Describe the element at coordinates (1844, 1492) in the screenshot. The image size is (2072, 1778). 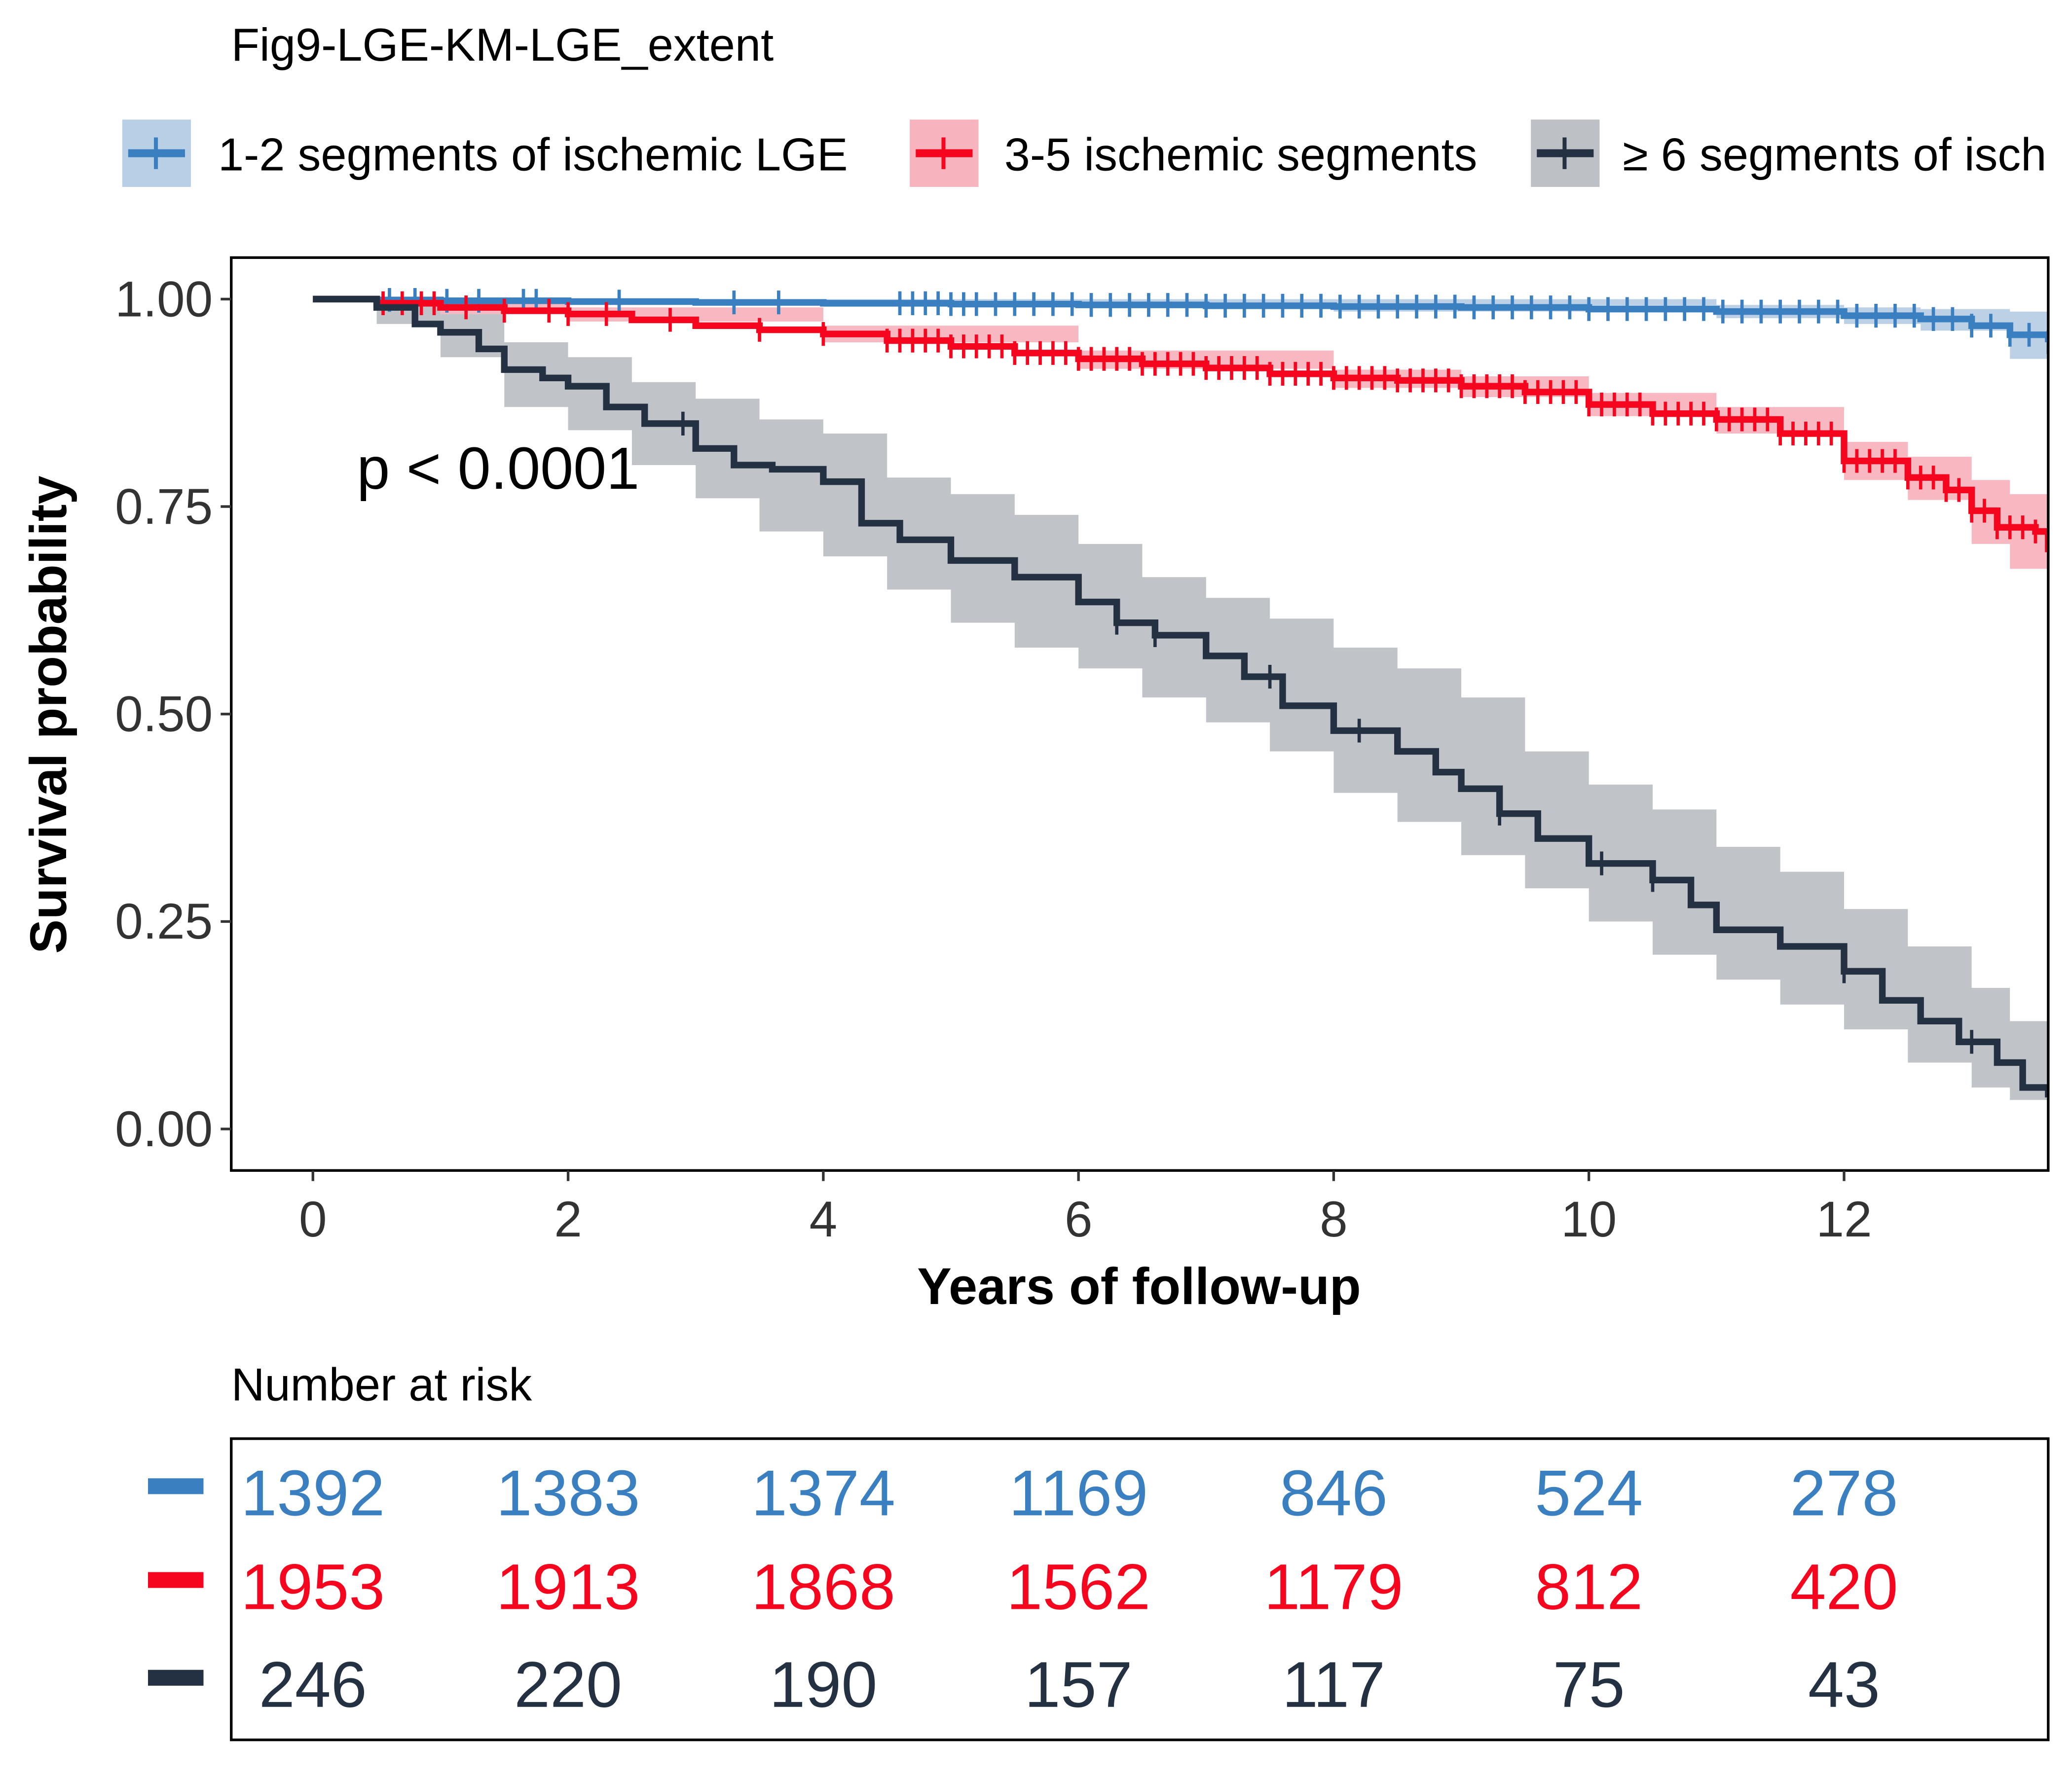
I see `risk-cell-1-7: 278` at that location.